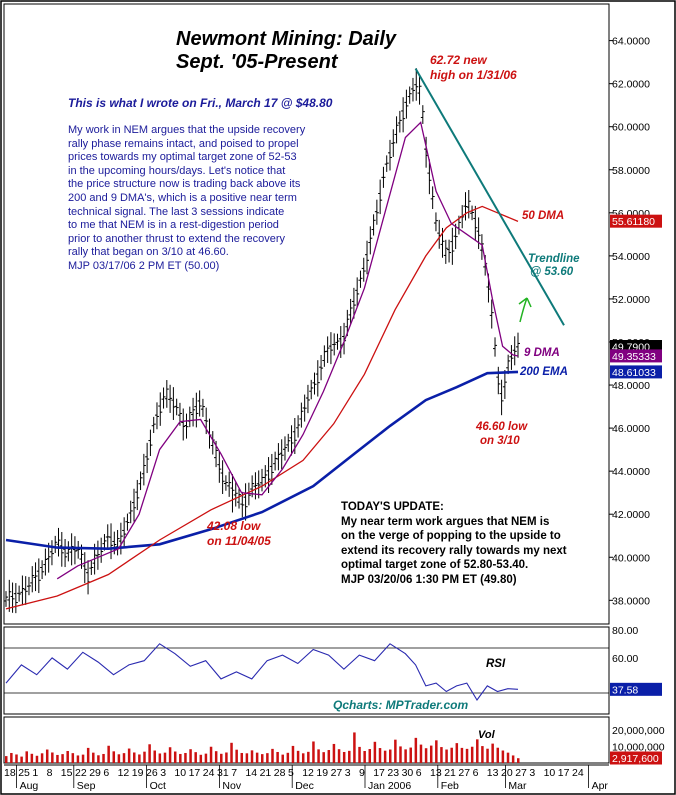  Describe the element at coordinates (308, 773) in the screenshot. I see `x-day-label: 12` at that location.